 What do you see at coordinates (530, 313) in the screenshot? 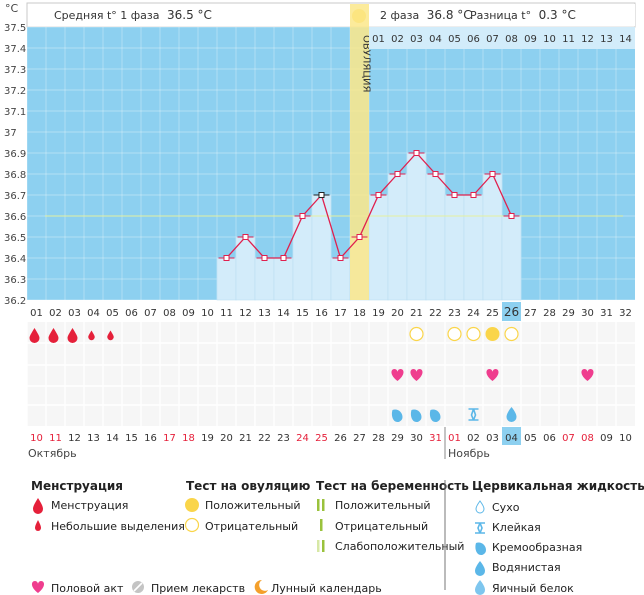
I see `cycle-day-label: 27` at bounding box center [530, 313].